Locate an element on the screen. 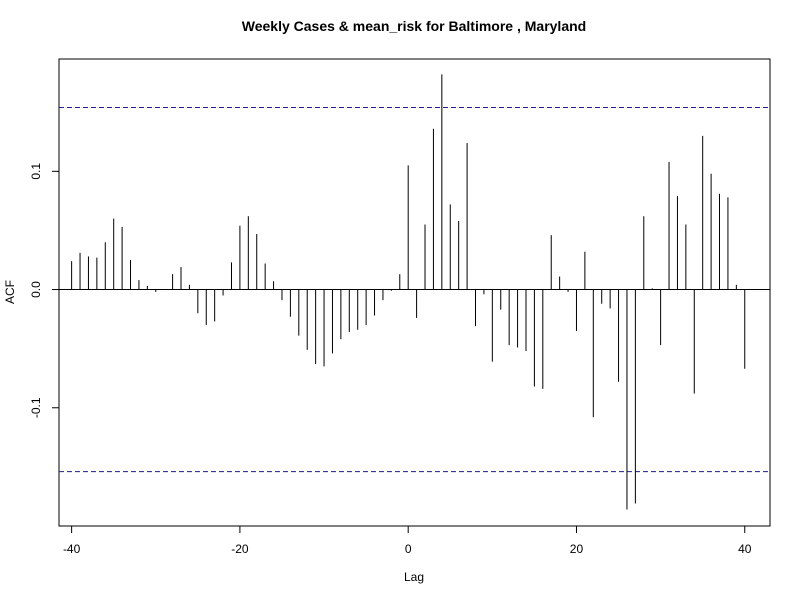  x-tick-label: 40 is located at coordinates (745, 549).